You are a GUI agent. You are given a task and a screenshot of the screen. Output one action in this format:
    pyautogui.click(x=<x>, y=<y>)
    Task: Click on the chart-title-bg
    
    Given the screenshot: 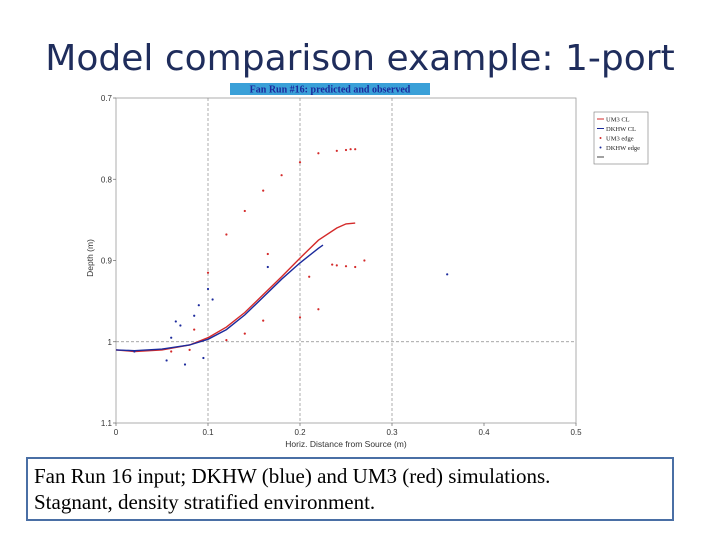 What is the action you would take?
    pyautogui.click(x=330, y=89)
    